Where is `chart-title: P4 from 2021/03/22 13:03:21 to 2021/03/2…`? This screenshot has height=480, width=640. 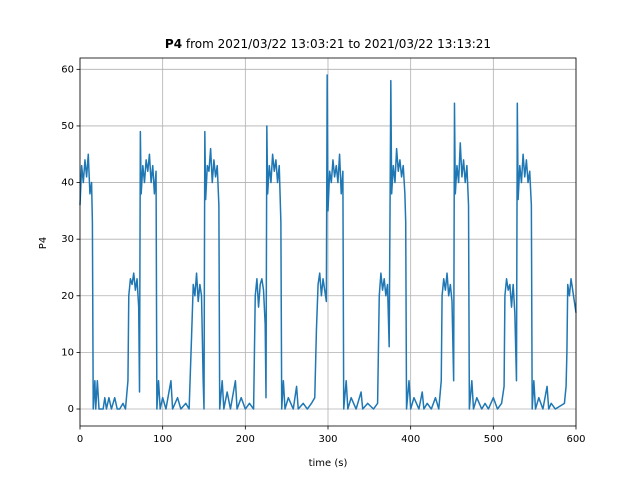
chart-title: P4 from 2021/03/22 13:03:21 to 2021/03/2… is located at coordinates (328, 44).